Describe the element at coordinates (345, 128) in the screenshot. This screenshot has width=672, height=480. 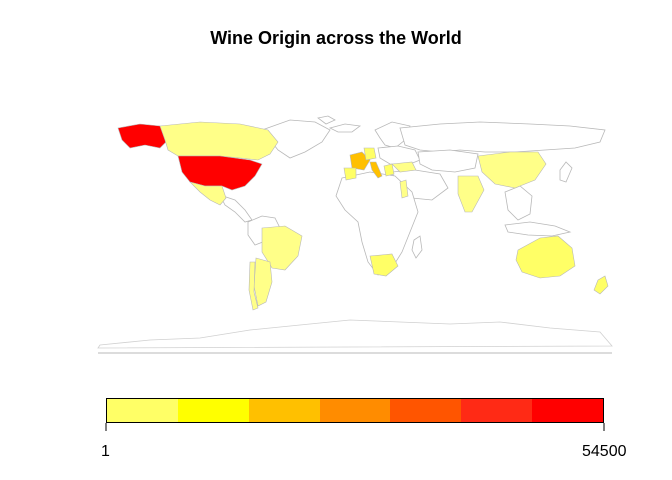
I see `arctic-islands` at that location.